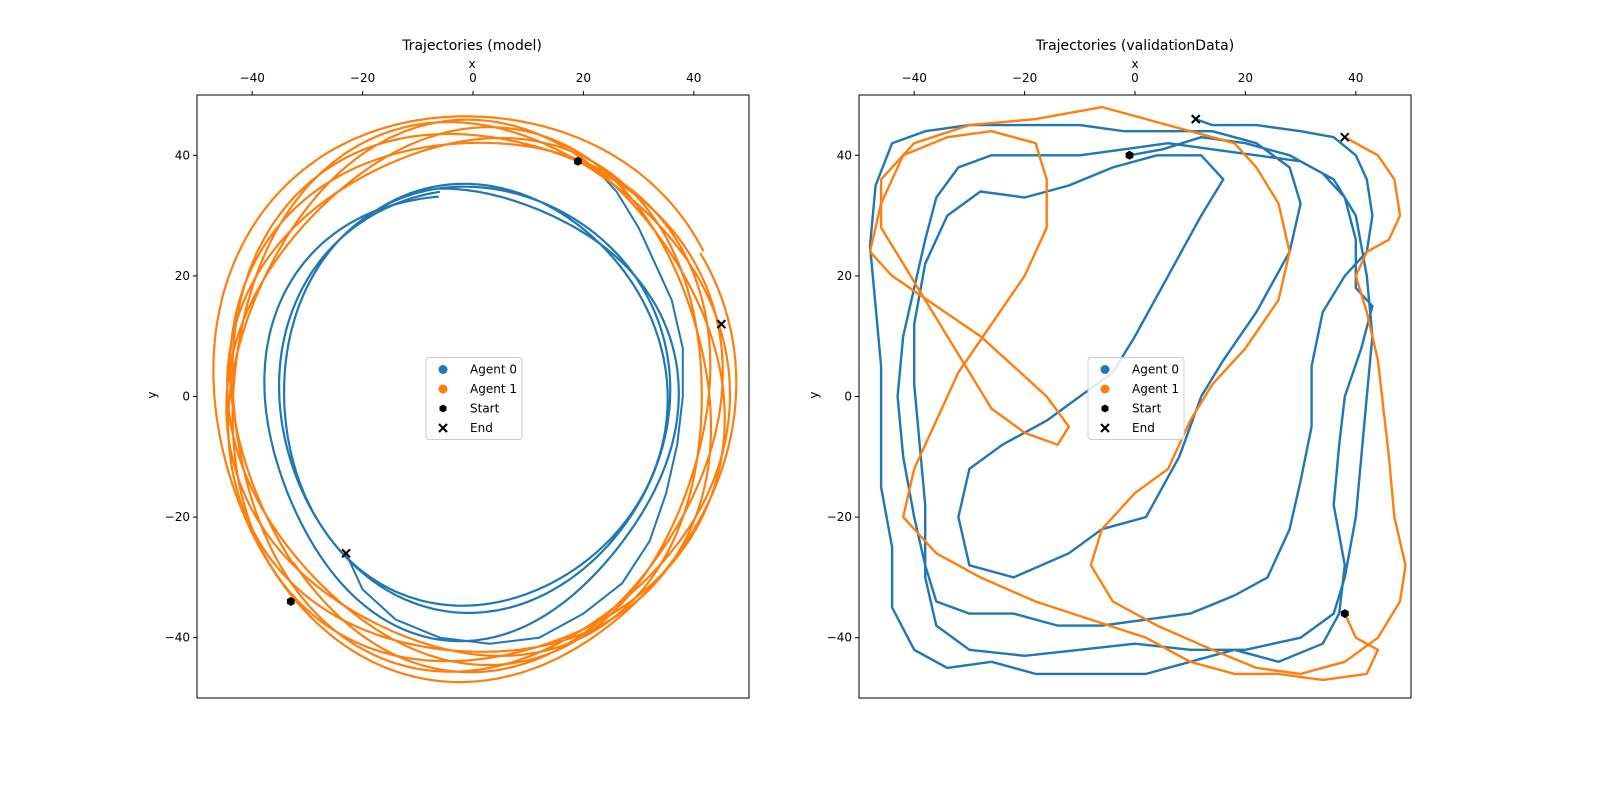 Image resolution: width=1600 pixels, height=800 pixels. Describe the element at coordinates (471, 46) in the screenshot. I see `panel-title: Trajectories (model)` at that location.